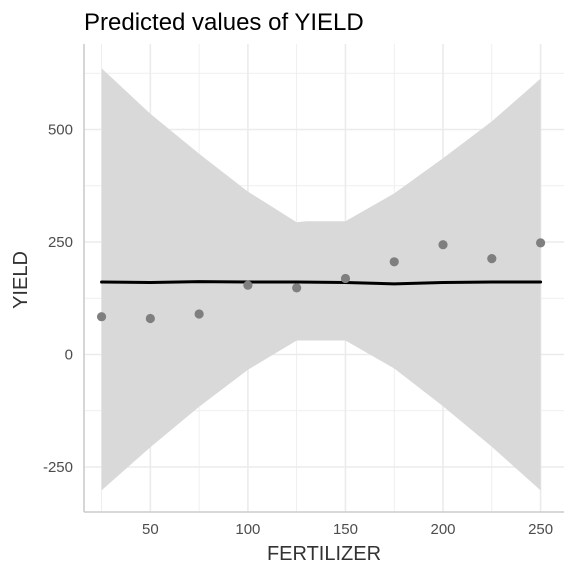 The image size is (576, 576). What do you see at coordinates (443, 529) in the screenshot?
I see `x-tick-label: 200` at bounding box center [443, 529].